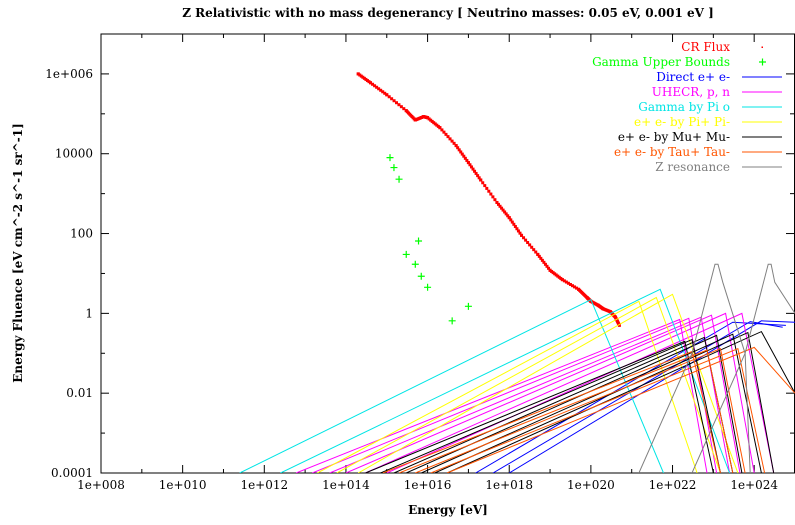  I want to click on y-axis-label: Energy Fluence [eV cm^-2 s^-1 sr^-1], so click(18, 252).